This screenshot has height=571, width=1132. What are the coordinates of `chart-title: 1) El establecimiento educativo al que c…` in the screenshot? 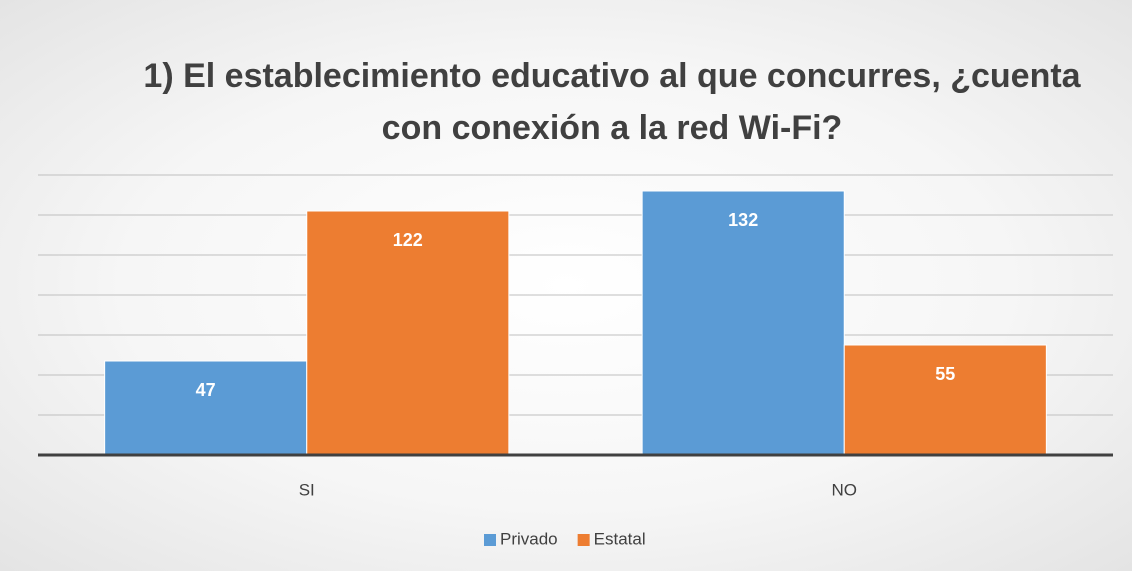 It's located at (612, 102).